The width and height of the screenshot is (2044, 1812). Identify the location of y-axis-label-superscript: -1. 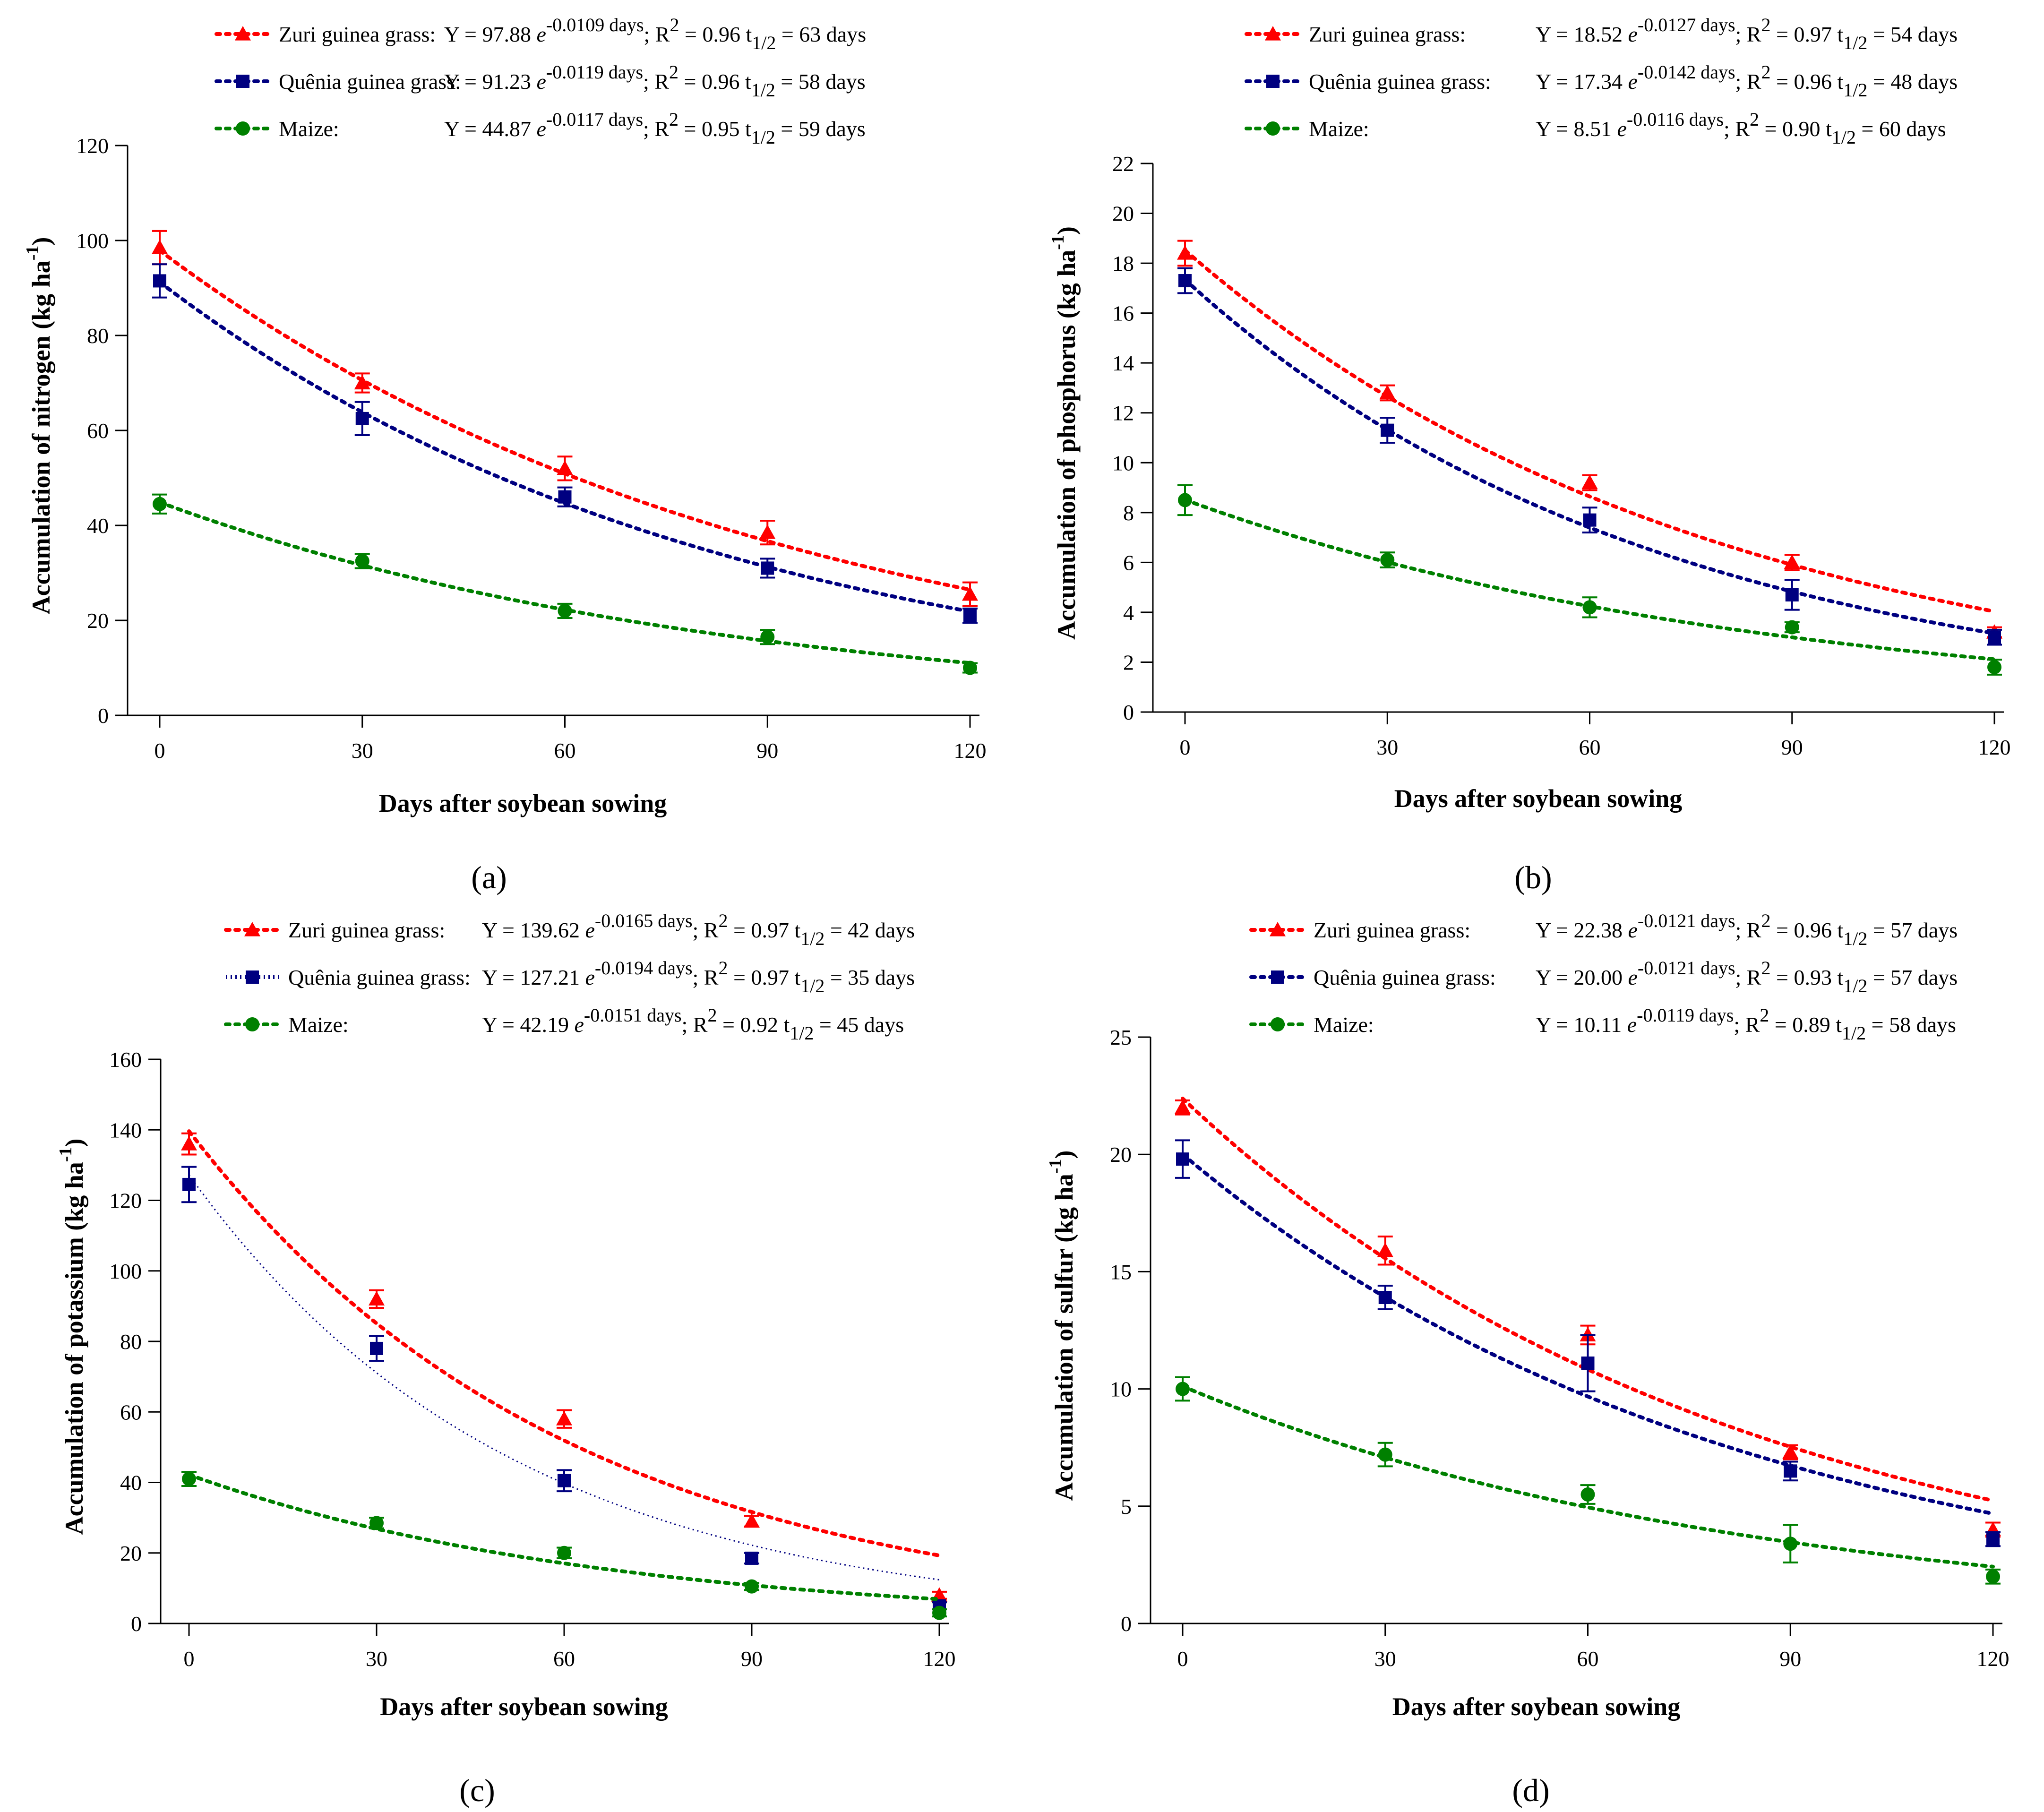
(66, 1154).